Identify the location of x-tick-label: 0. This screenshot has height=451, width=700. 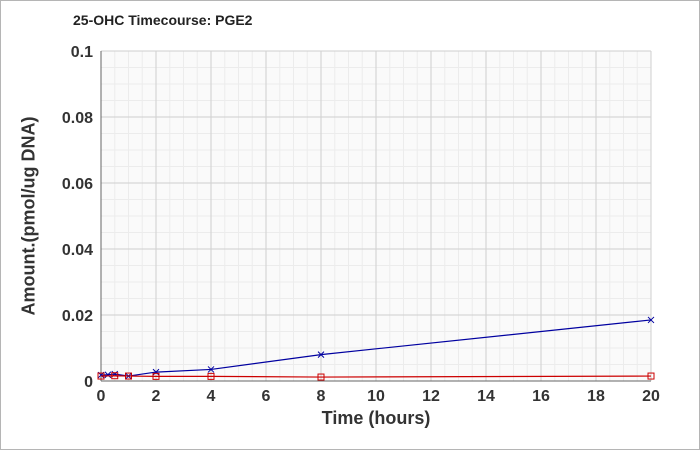
(101, 396).